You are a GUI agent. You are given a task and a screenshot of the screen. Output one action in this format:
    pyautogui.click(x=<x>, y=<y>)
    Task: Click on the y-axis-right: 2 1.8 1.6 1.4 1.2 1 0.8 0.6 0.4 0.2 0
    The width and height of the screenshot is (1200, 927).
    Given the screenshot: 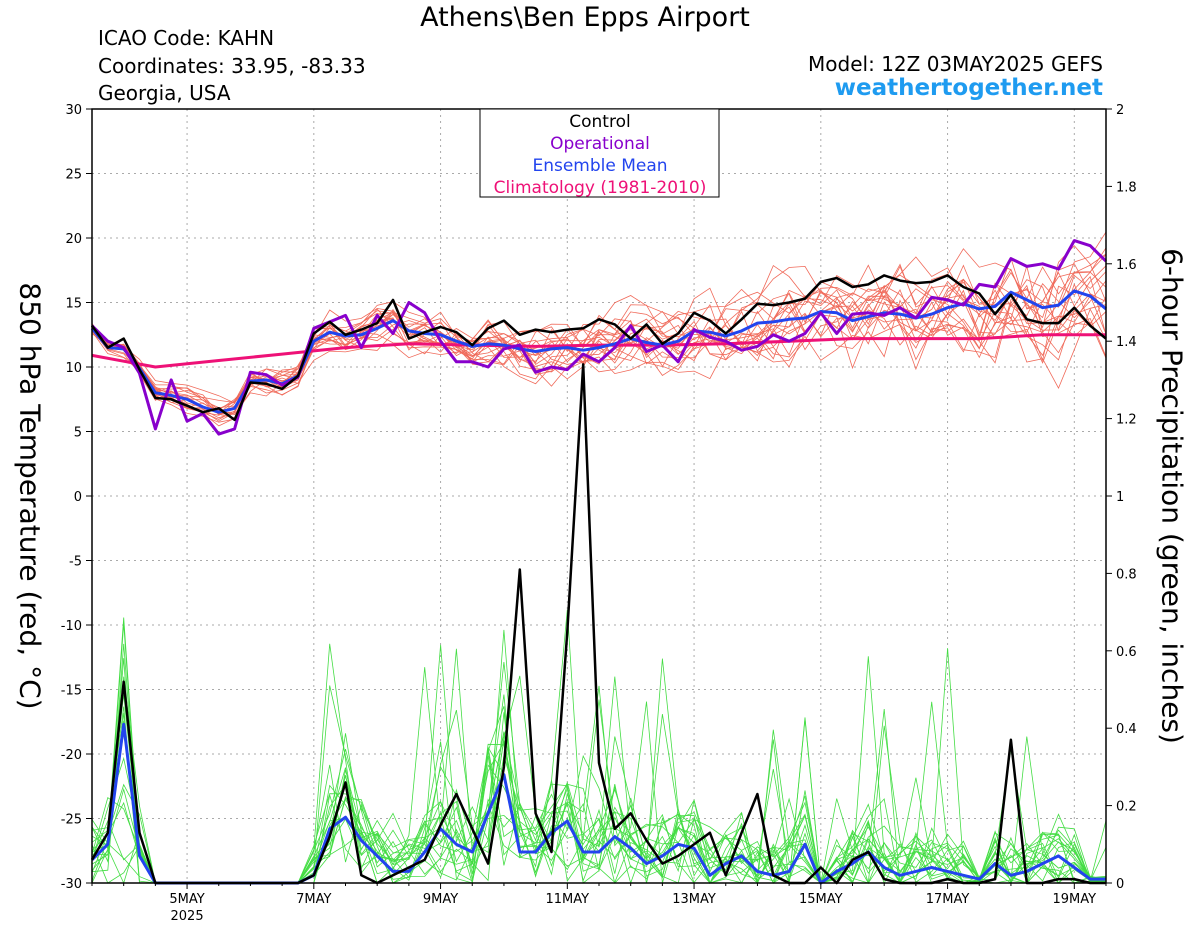 What is the action you would take?
    pyautogui.click(x=1121, y=497)
    